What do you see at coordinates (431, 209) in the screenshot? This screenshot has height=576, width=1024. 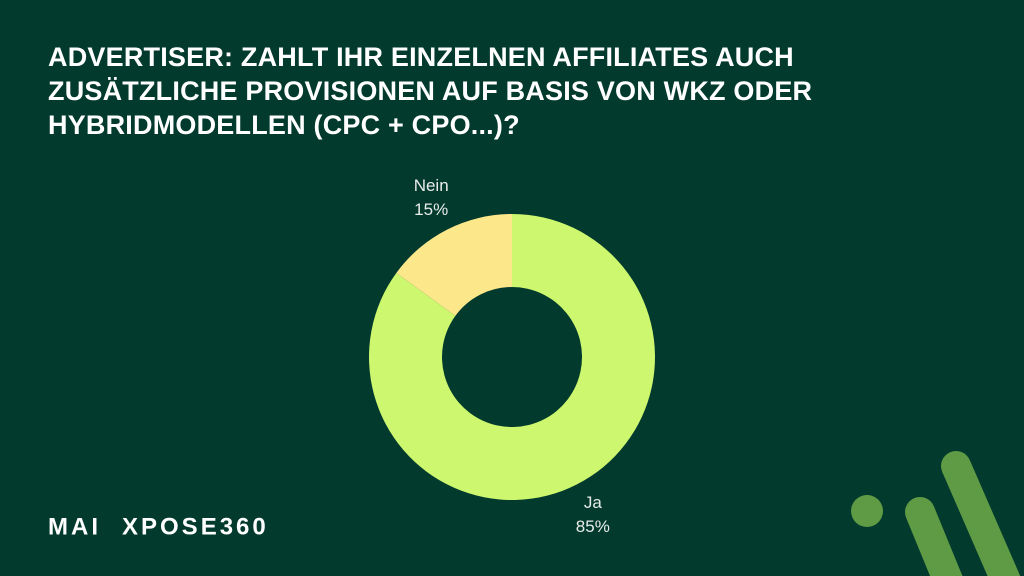 I see `slice-value-label: 15%` at bounding box center [431, 209].